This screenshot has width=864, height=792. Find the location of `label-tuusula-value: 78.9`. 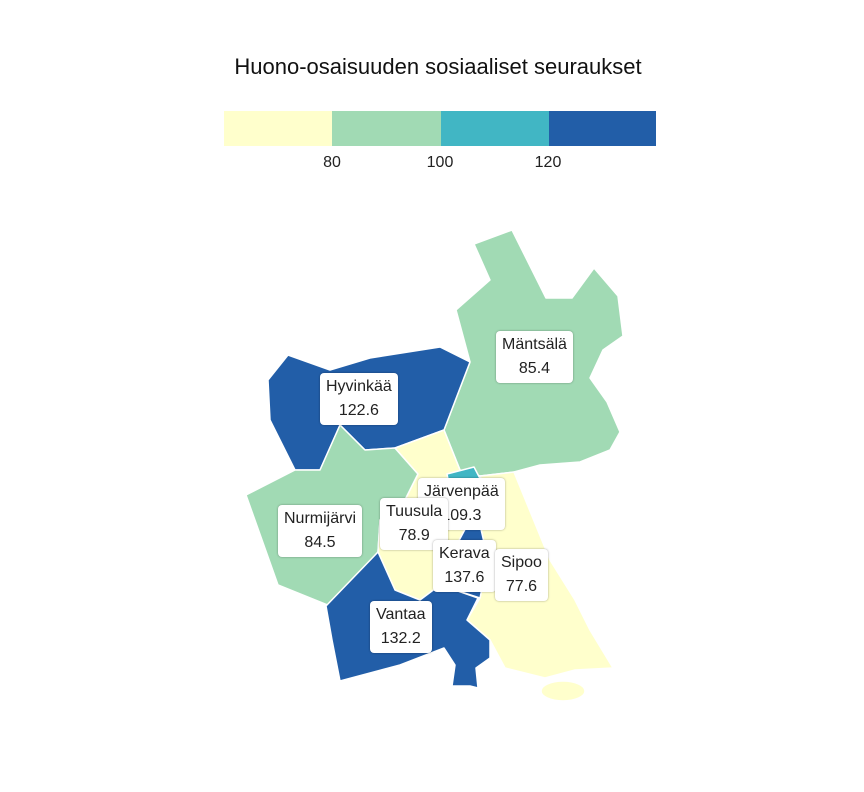

label-tuusula-value: 78.9 is located at coordinates (414, 535).